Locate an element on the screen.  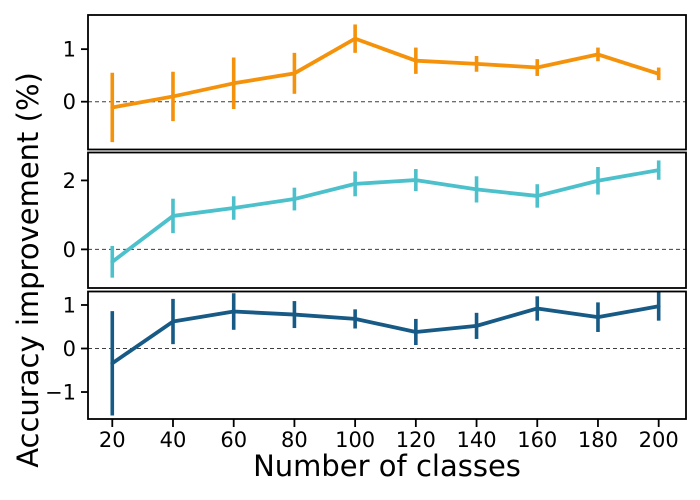
series-line-dark-blue-series is located at coordinates (385, 335).